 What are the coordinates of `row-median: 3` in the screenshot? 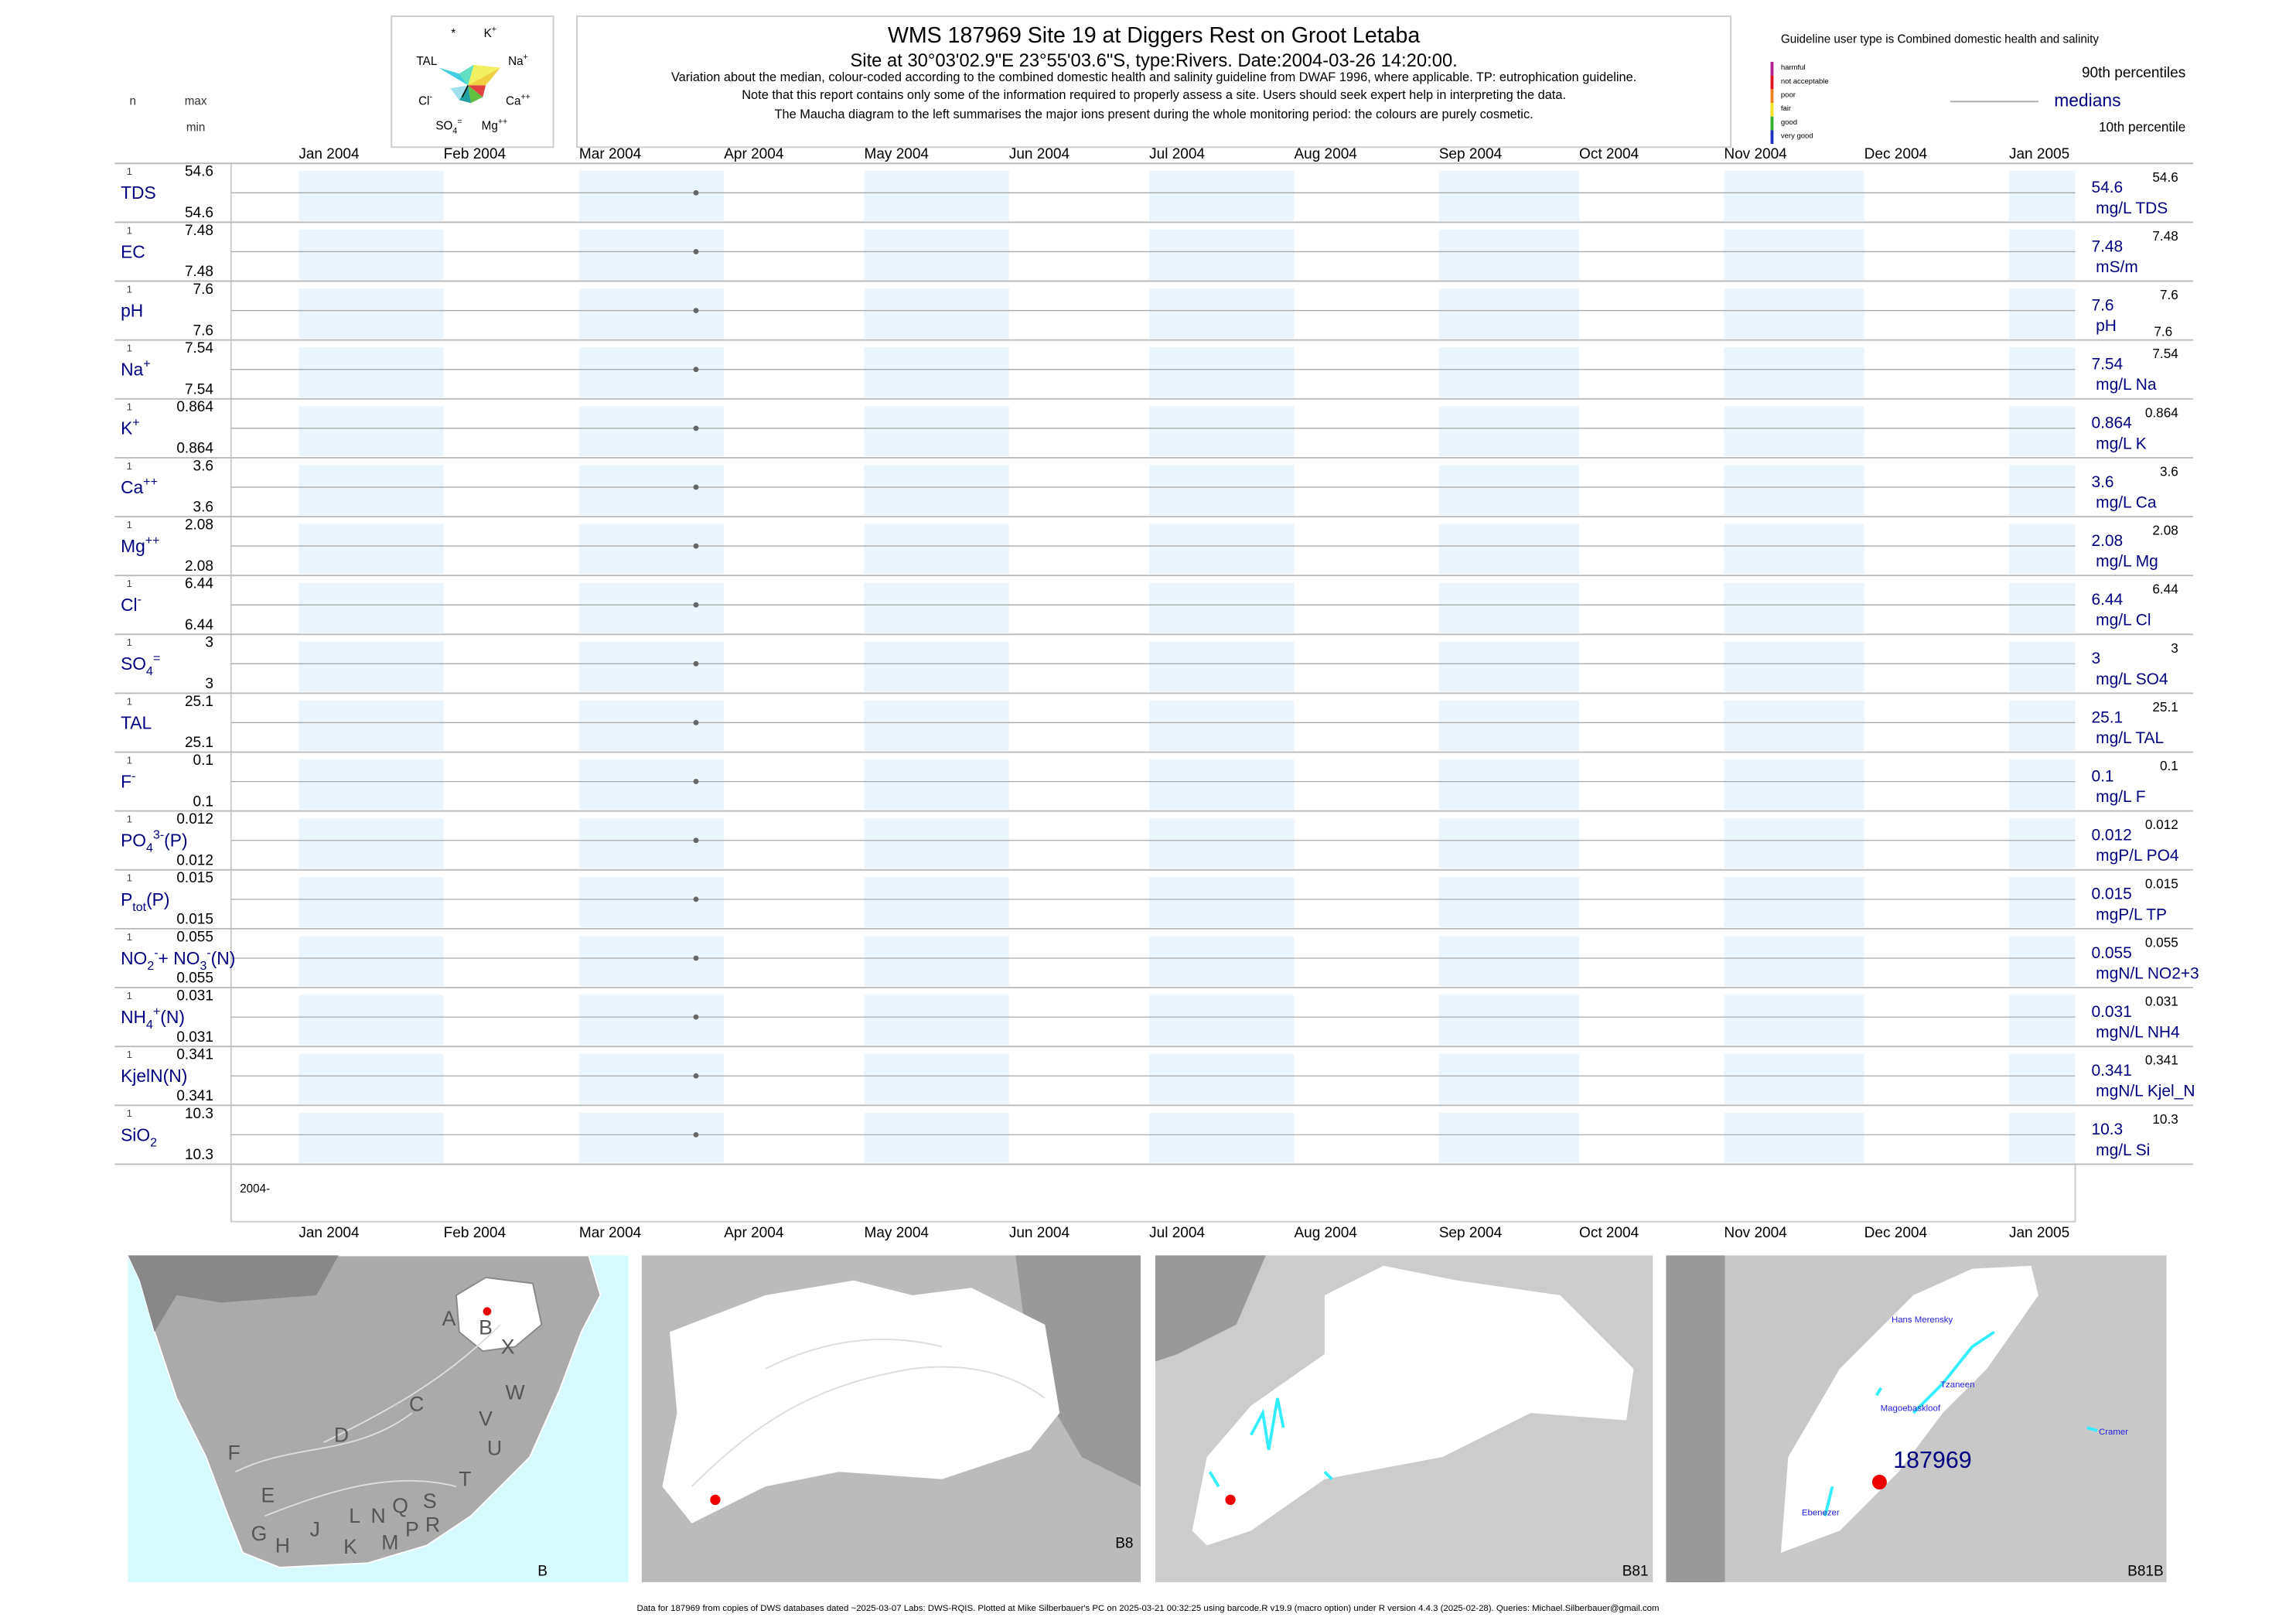 It's located at (2095, 658).